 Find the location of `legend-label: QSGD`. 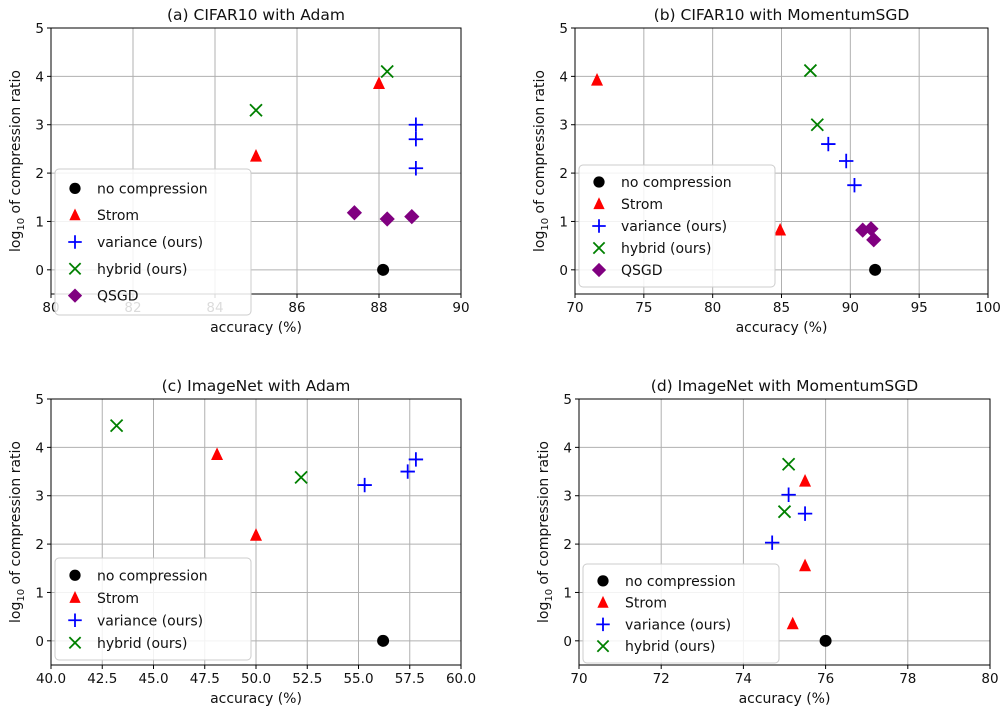

legend-label: QSGD is located at coordinates (642, 271).